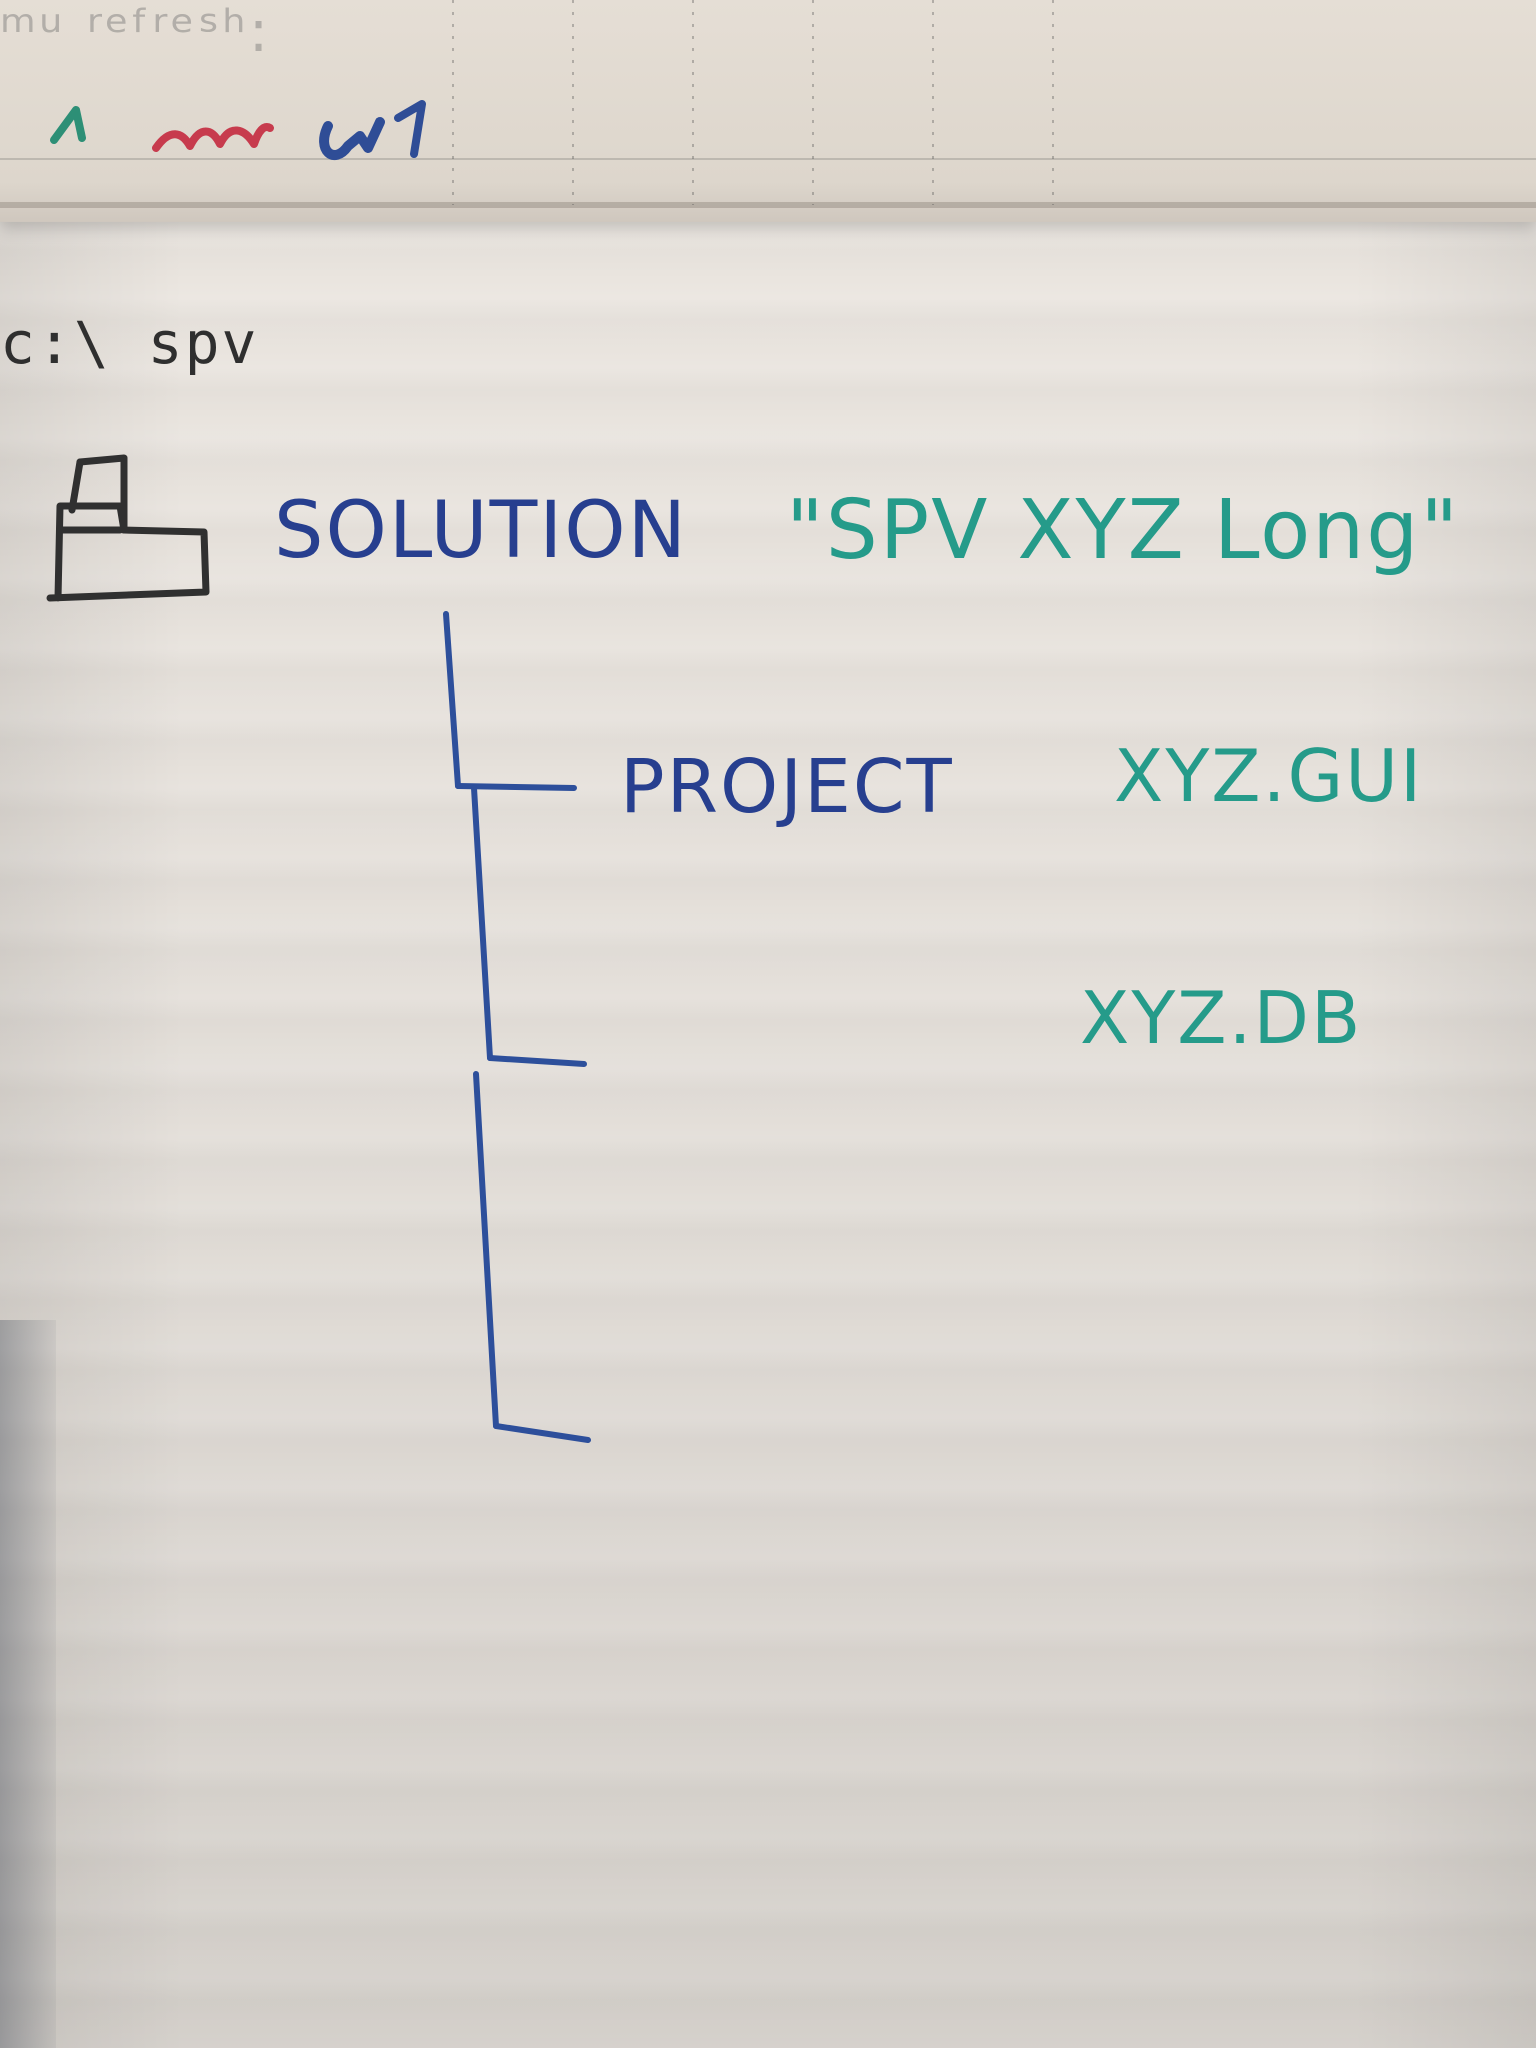 Image resolution: width=1536 pixels, height=2048 pixels. What do you see at coordinates (129, 343) in the screenshot?
I see `path-label: c:\ spv` at bounding box center [129, 343].